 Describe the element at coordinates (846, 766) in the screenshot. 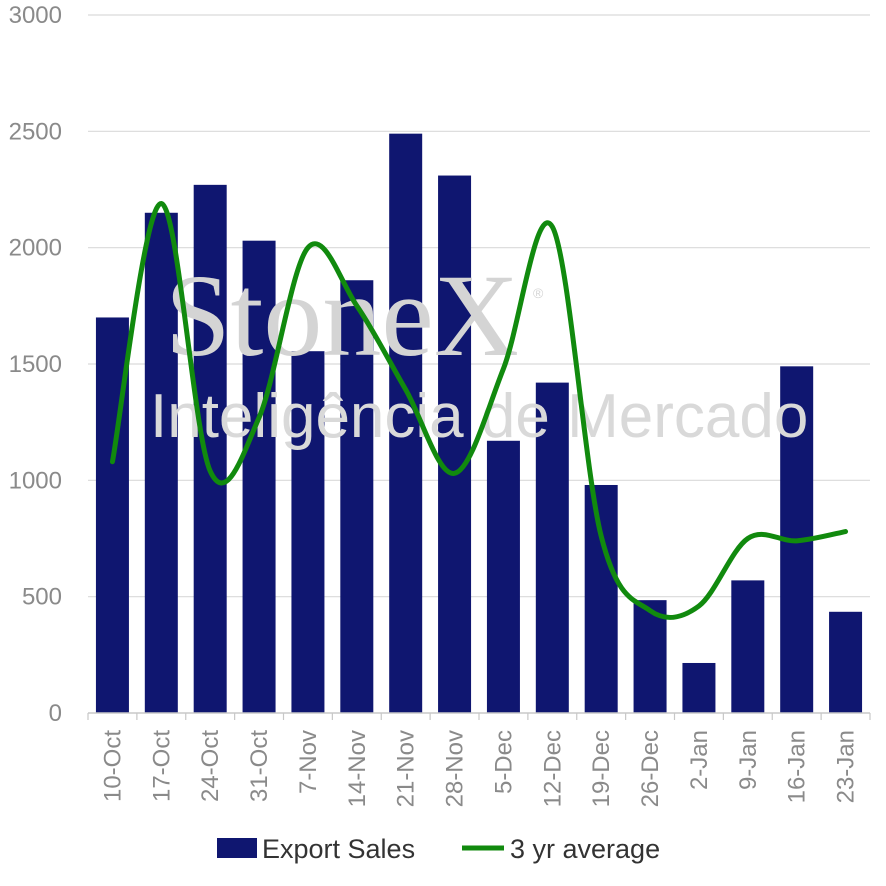

I see `x-tick-label: 23-Jan` at that location.